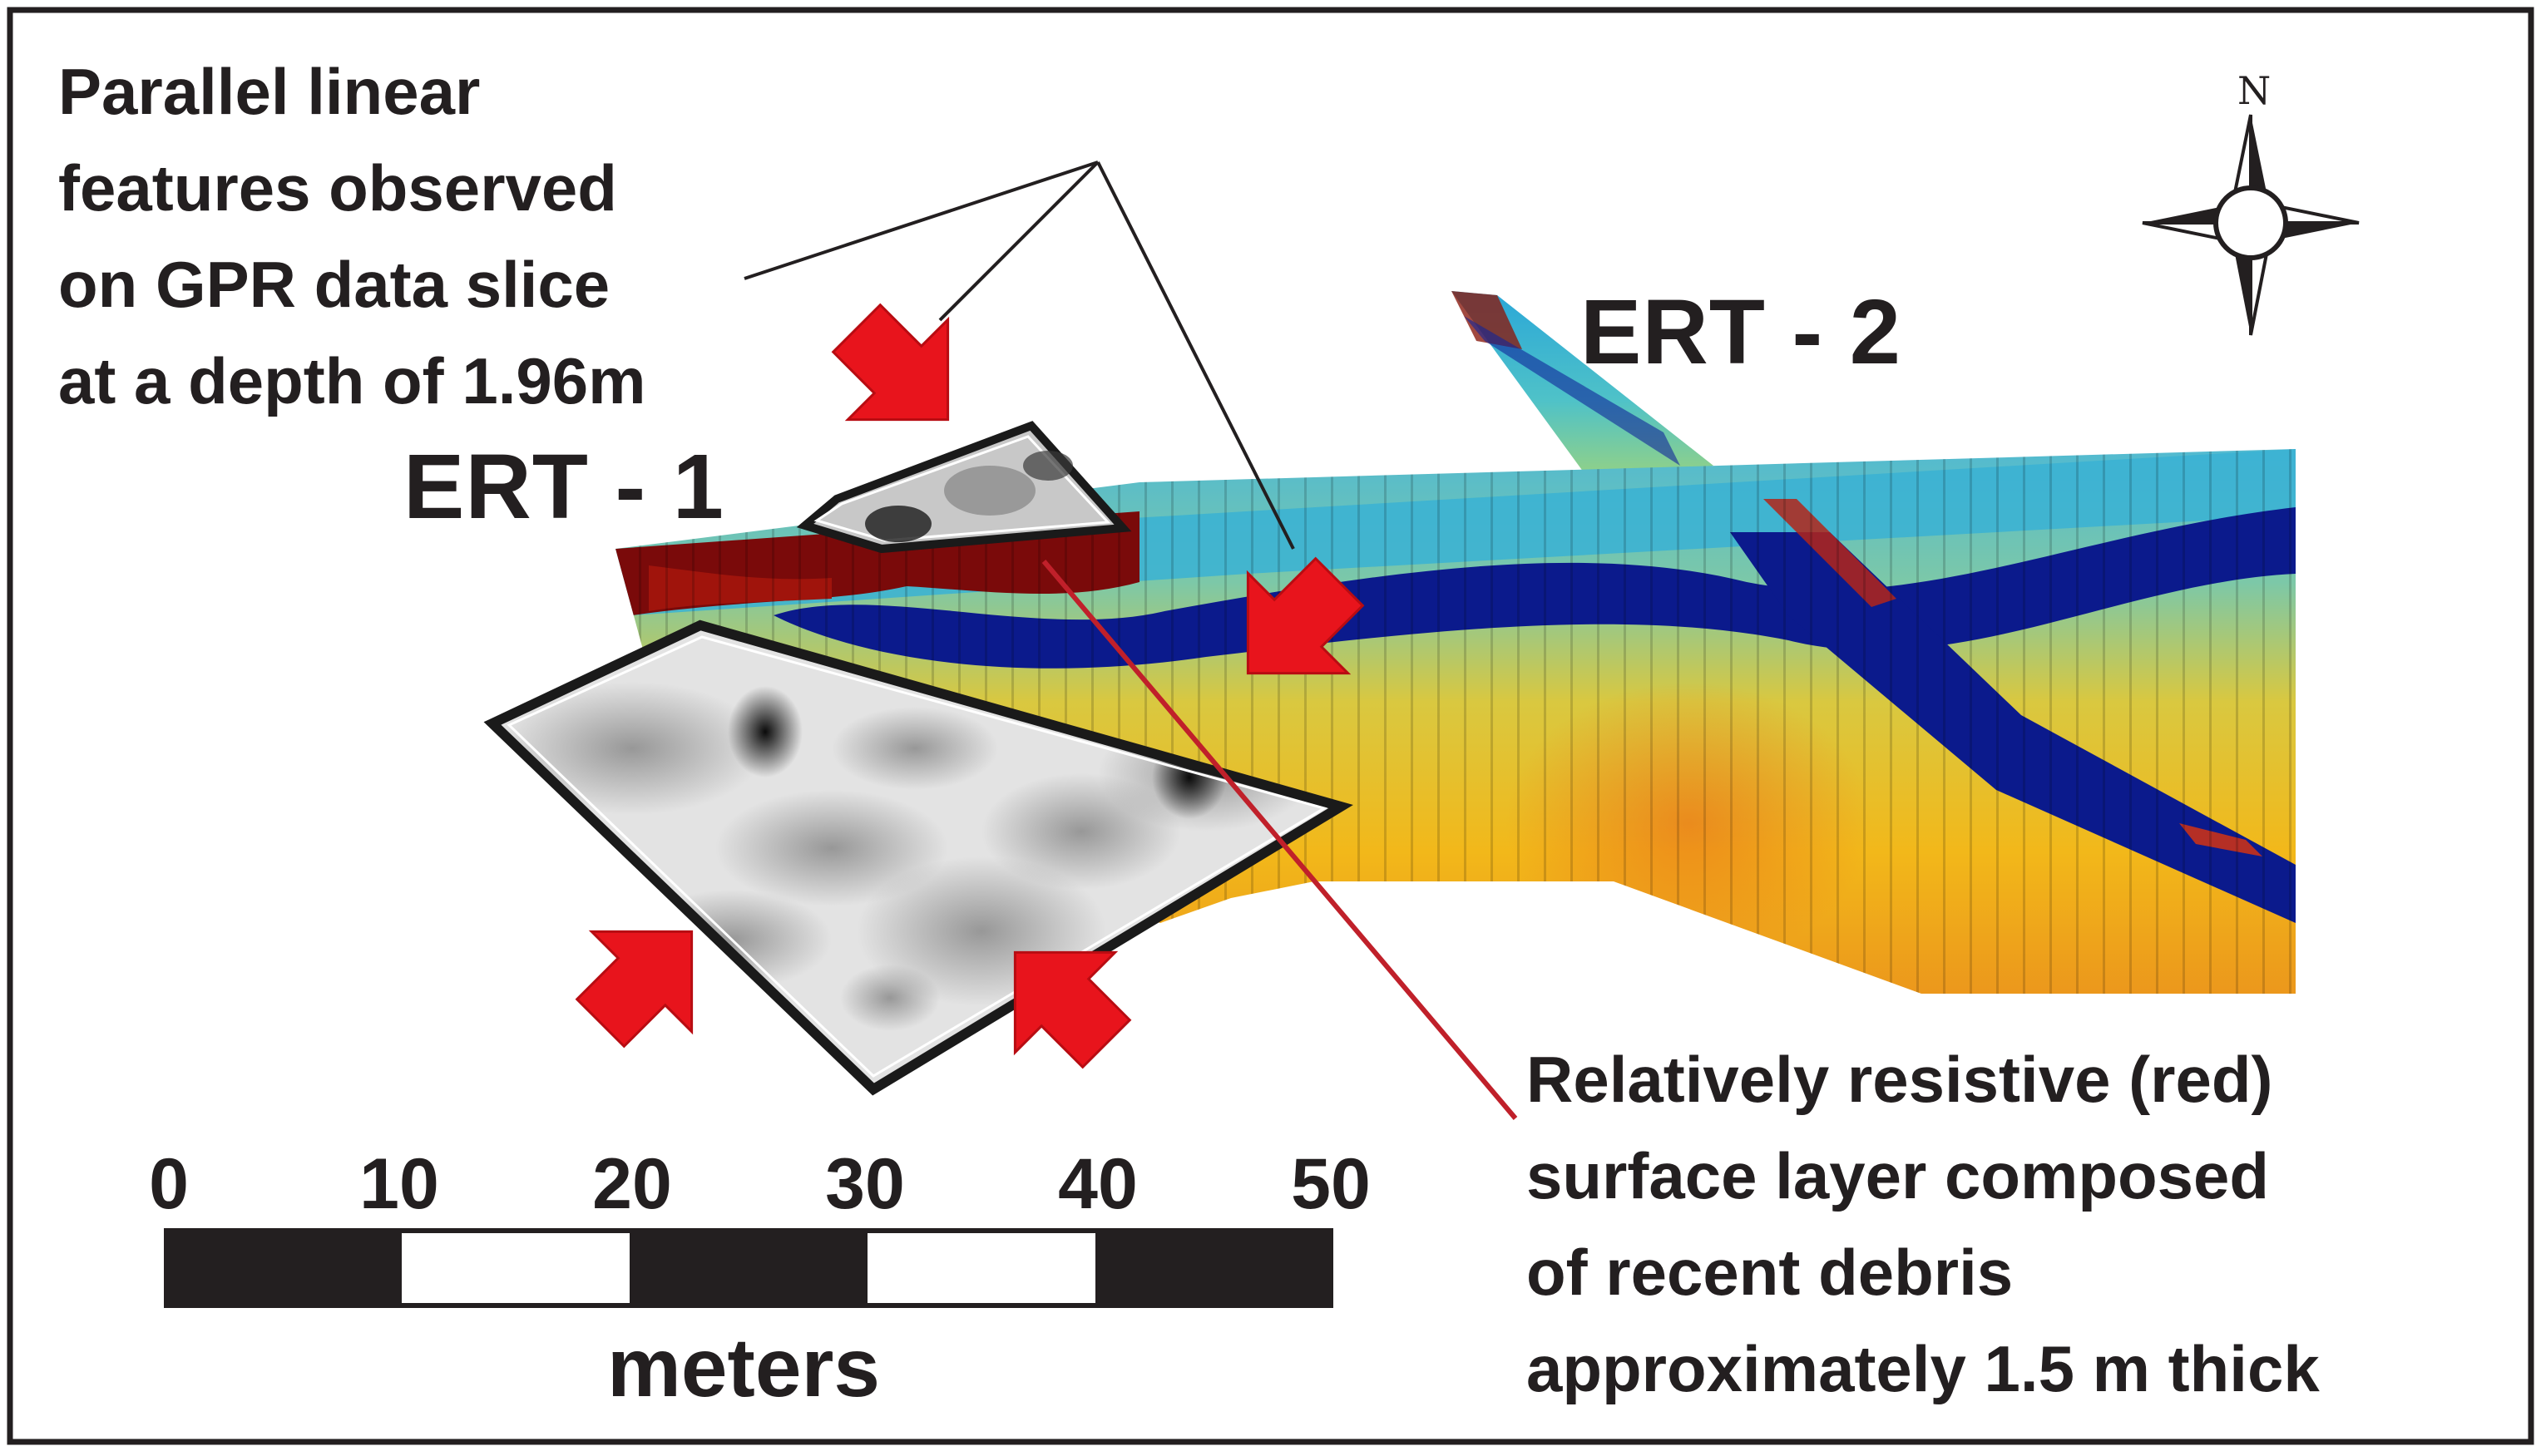 The image size is (2541, 1456). Describe the element at coordinates (1019, 355) in the screenshot. I see `gpr-leader-lines` at that location.